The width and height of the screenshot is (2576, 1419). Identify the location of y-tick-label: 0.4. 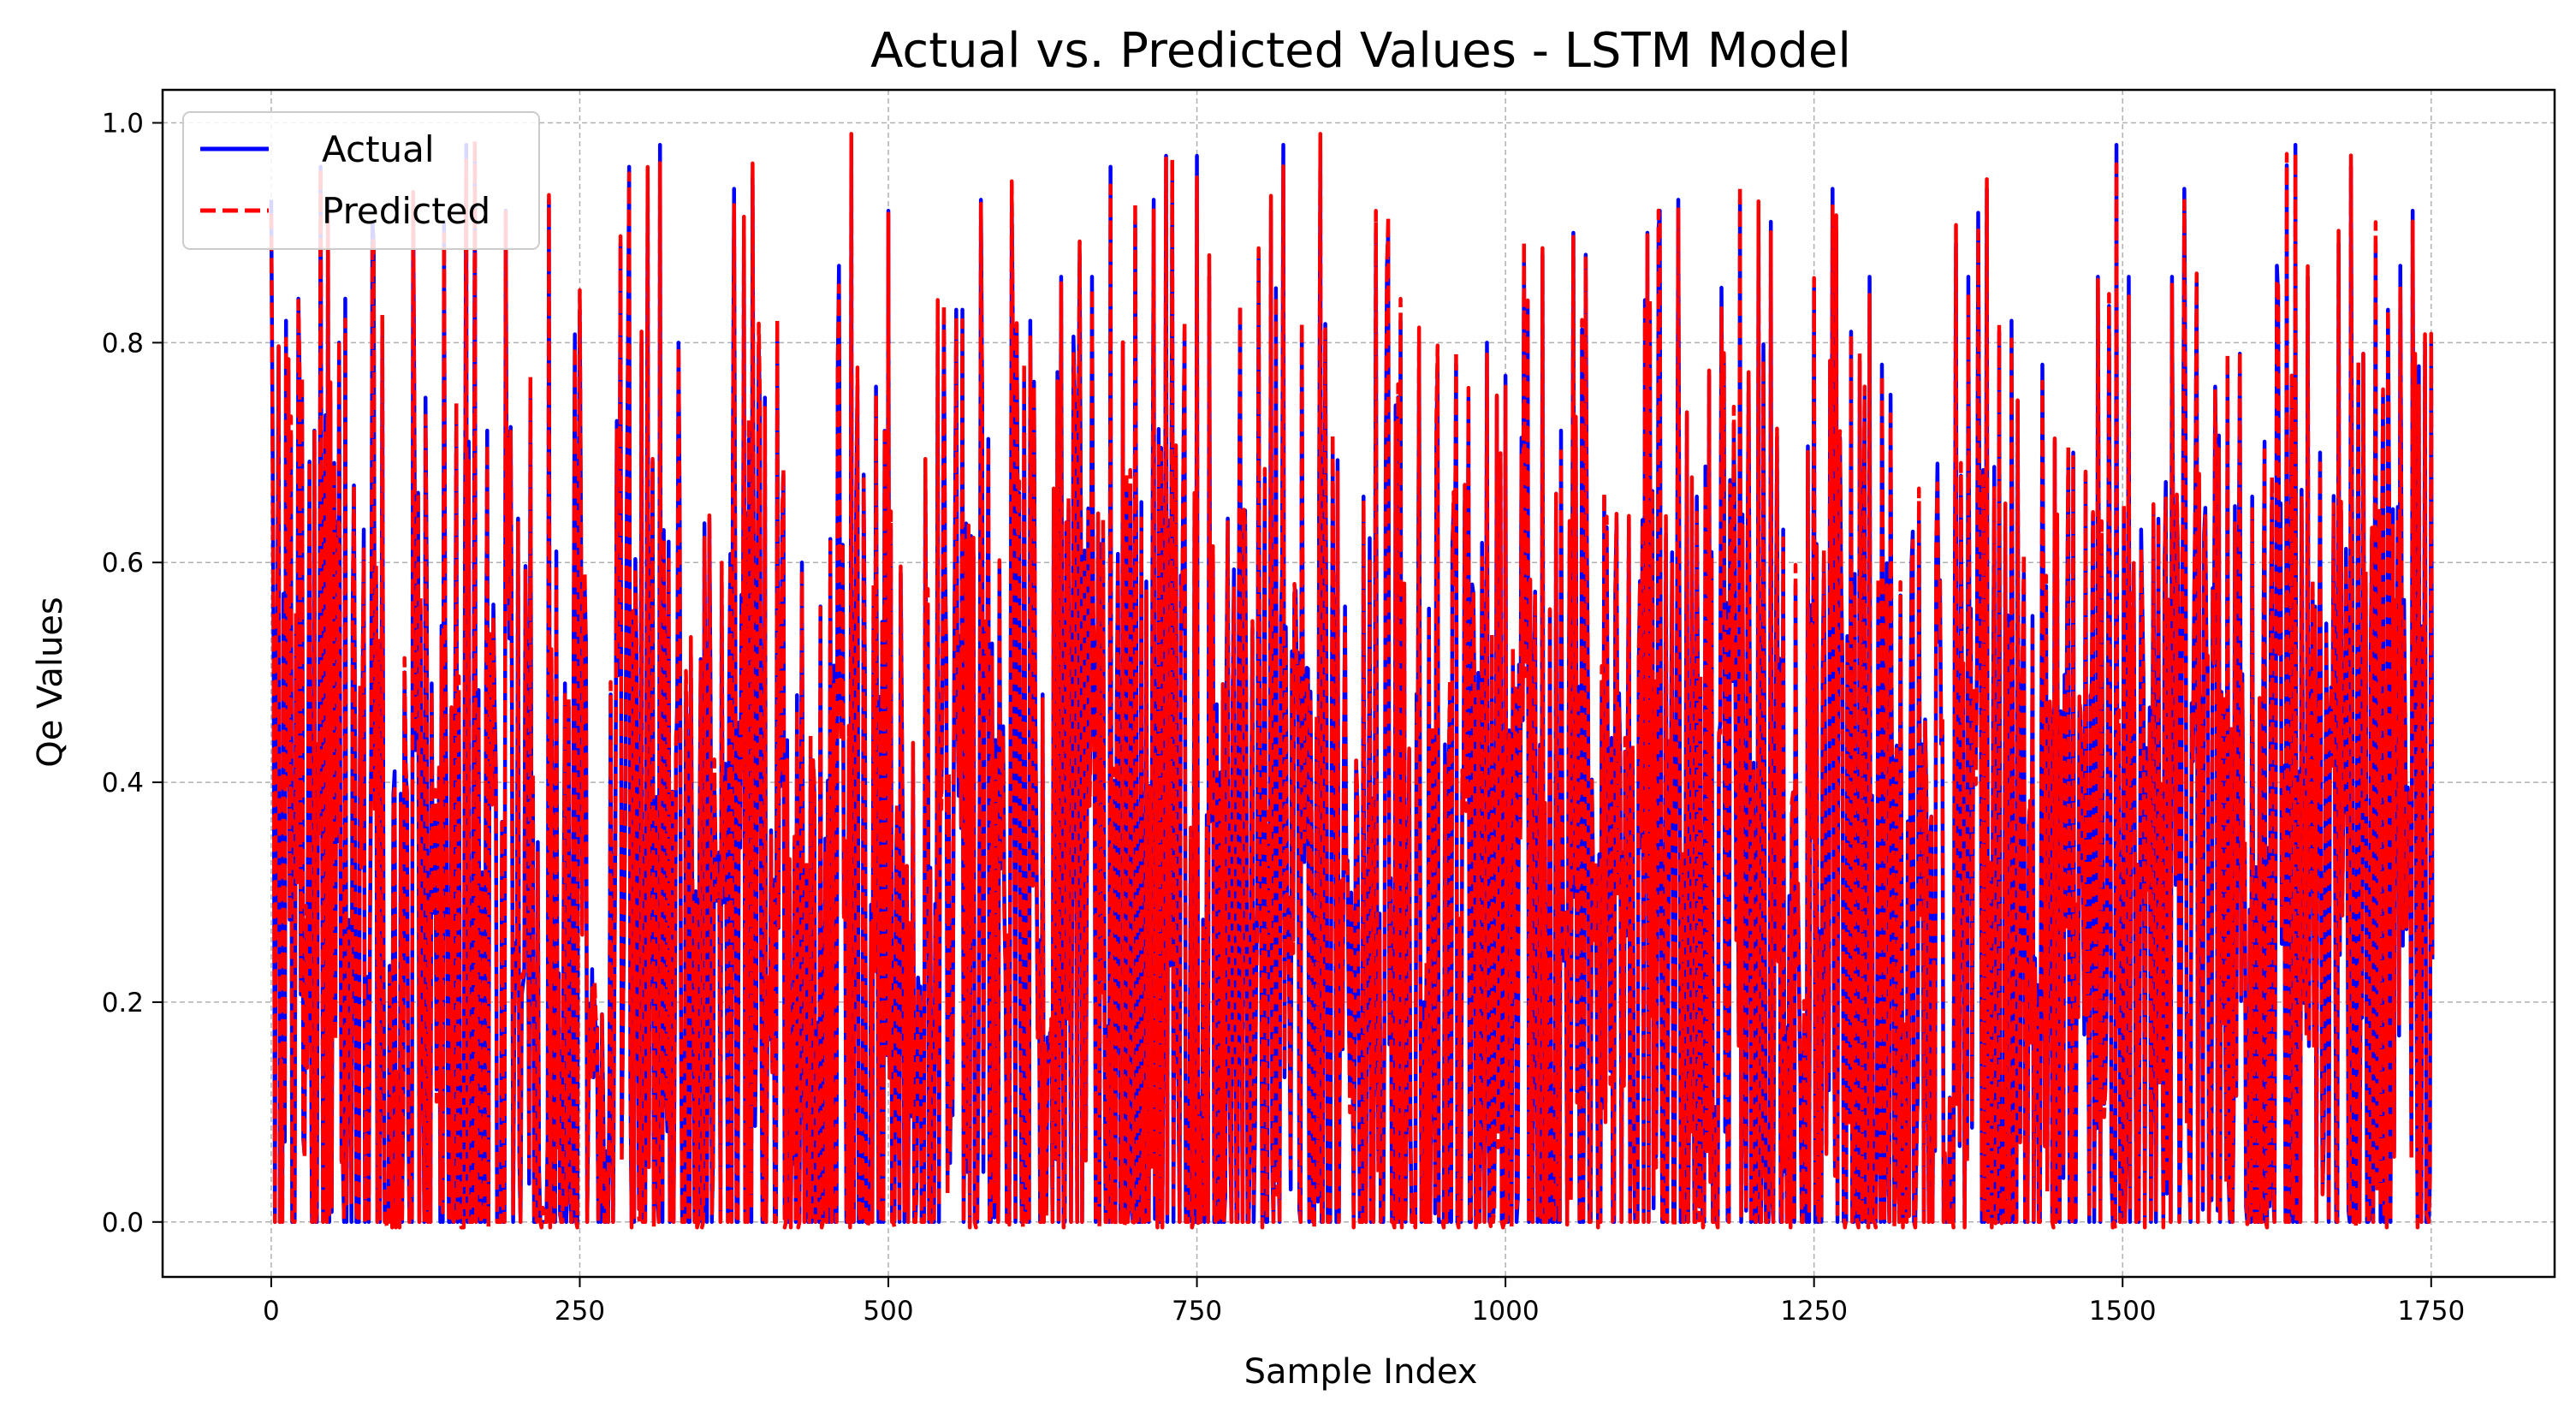
(123, 784).